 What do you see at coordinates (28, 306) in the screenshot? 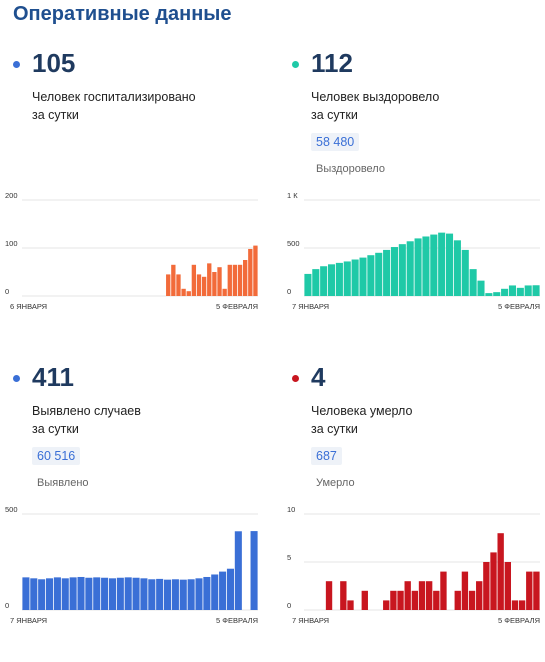
I see `x-start-label: 6 ЯНВАРЯ` at bounding box center [28, 306].